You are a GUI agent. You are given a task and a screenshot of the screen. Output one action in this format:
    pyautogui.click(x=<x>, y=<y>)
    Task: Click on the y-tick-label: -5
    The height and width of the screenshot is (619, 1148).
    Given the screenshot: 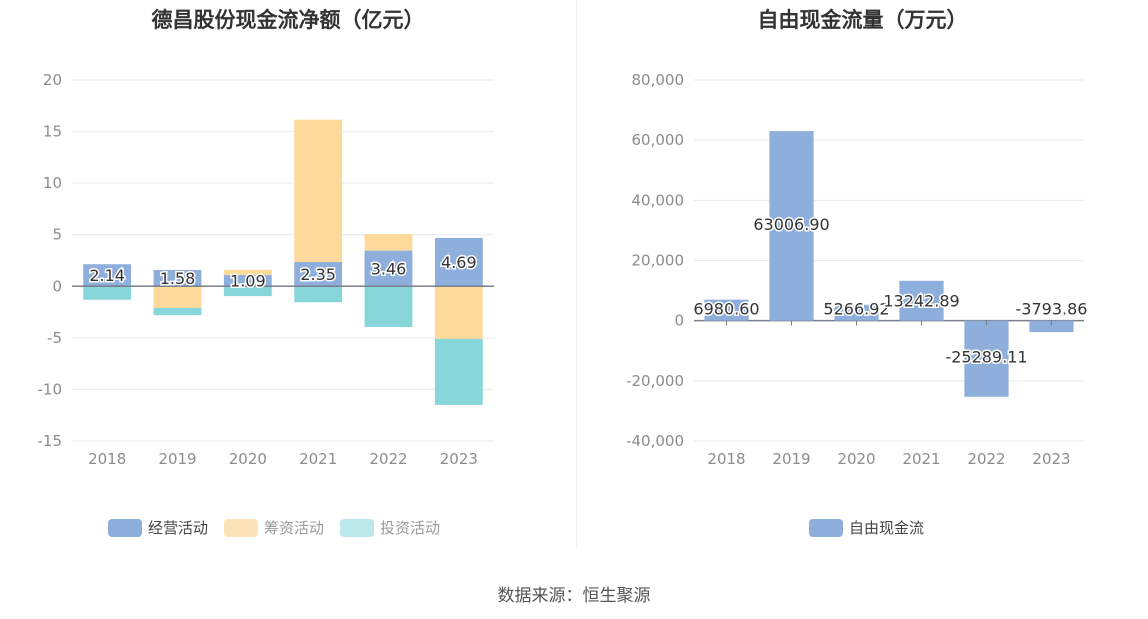 What is the action you would take?
    pyautogui.click(x=54, y=338)
    